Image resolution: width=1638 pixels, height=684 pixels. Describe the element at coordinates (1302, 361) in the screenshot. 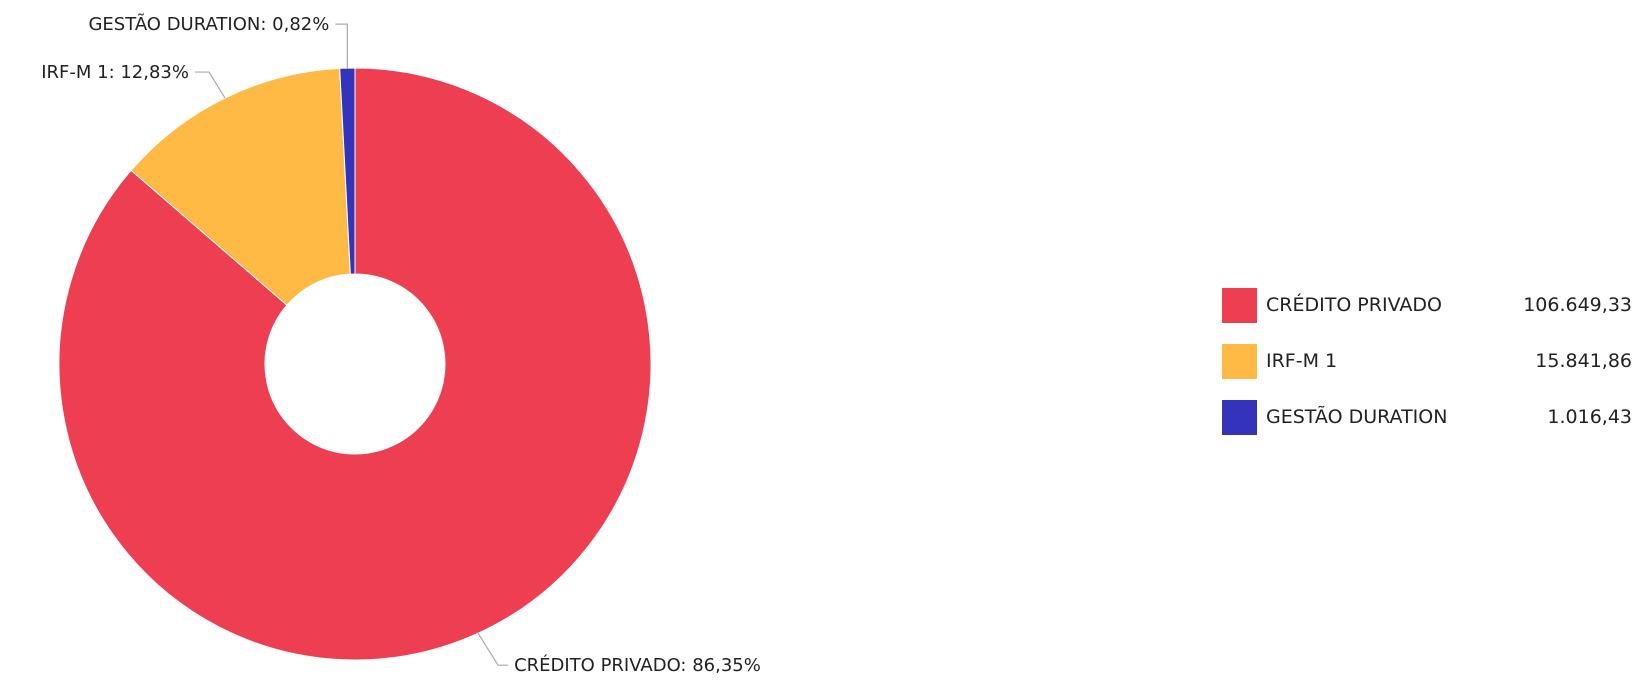

I see `legend-label: IRF-M 1` at that location.